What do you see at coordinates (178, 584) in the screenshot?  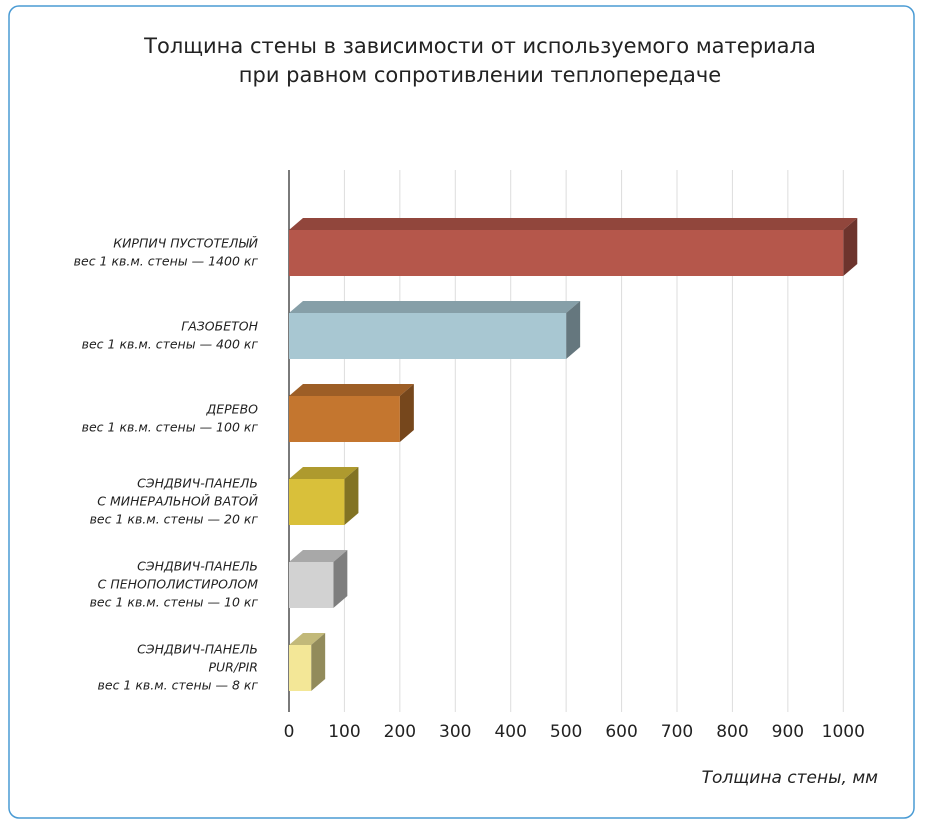 I see `category-label: С ПЕНОПОЛИСТИРОЛОМ` at bounding box center [178, 584].